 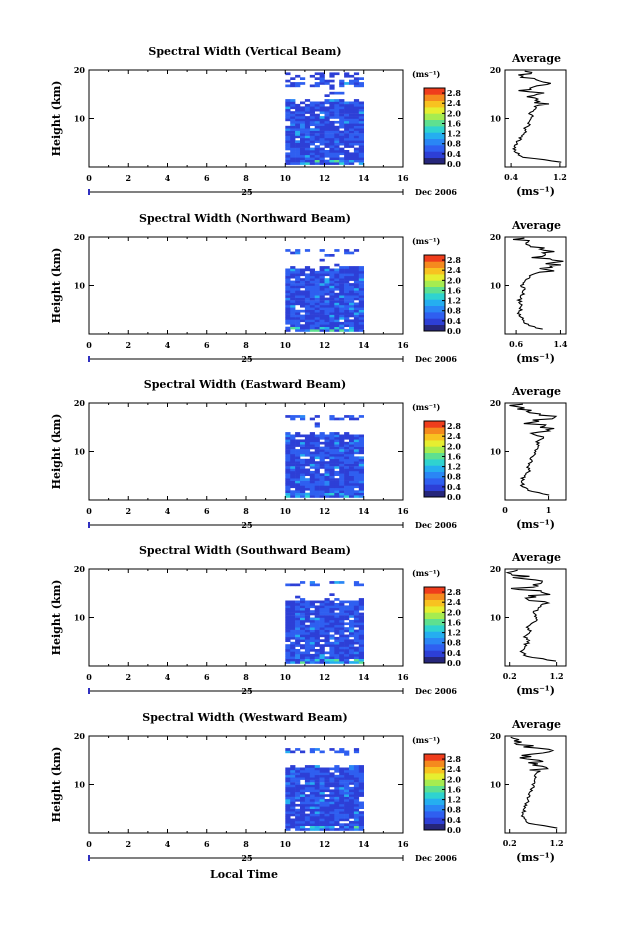 What do you see at coordinates (168, 677) in the screenshot?
I see `x-tick-label: 4` at bounding box center [168, 677].